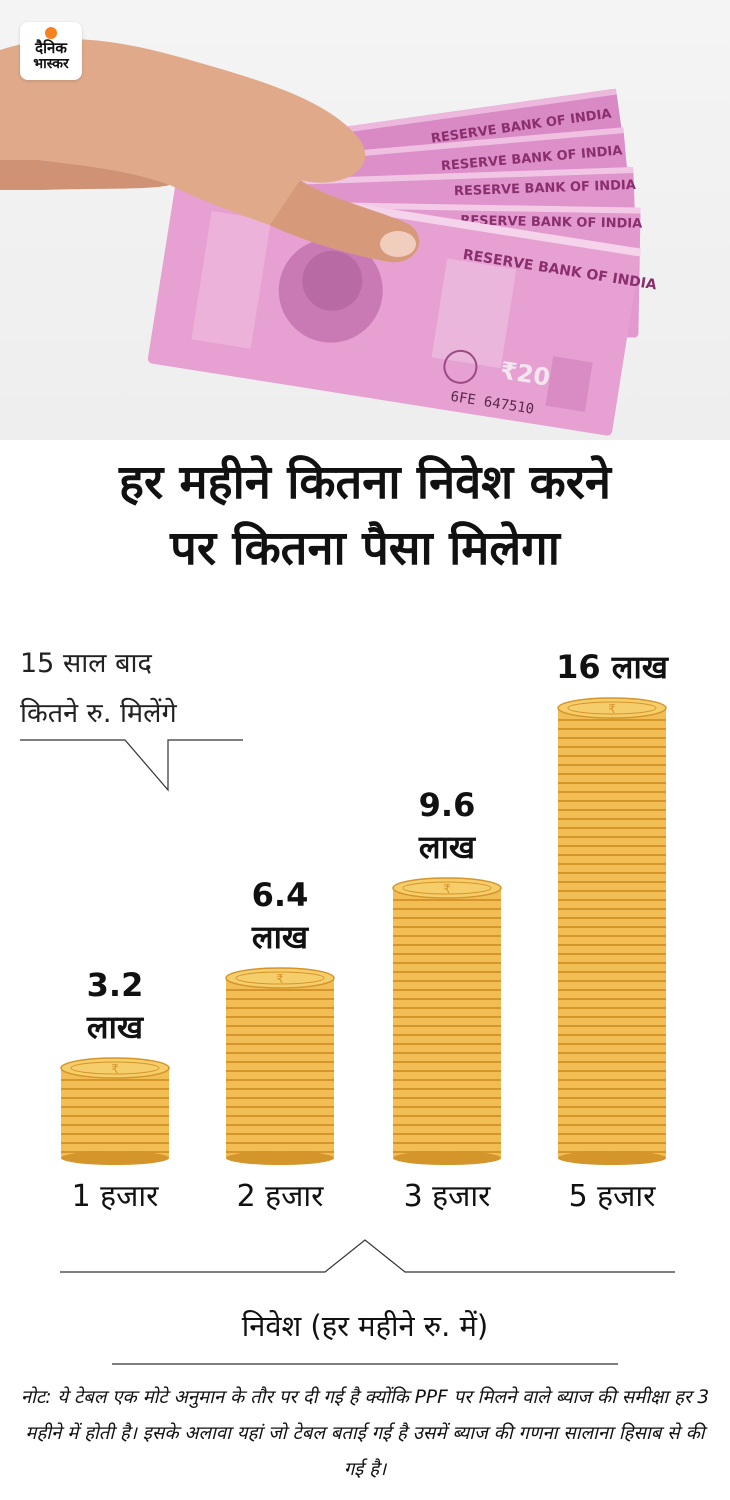  I want to click on coin-stack-2: ₹, so click(280, 1066).